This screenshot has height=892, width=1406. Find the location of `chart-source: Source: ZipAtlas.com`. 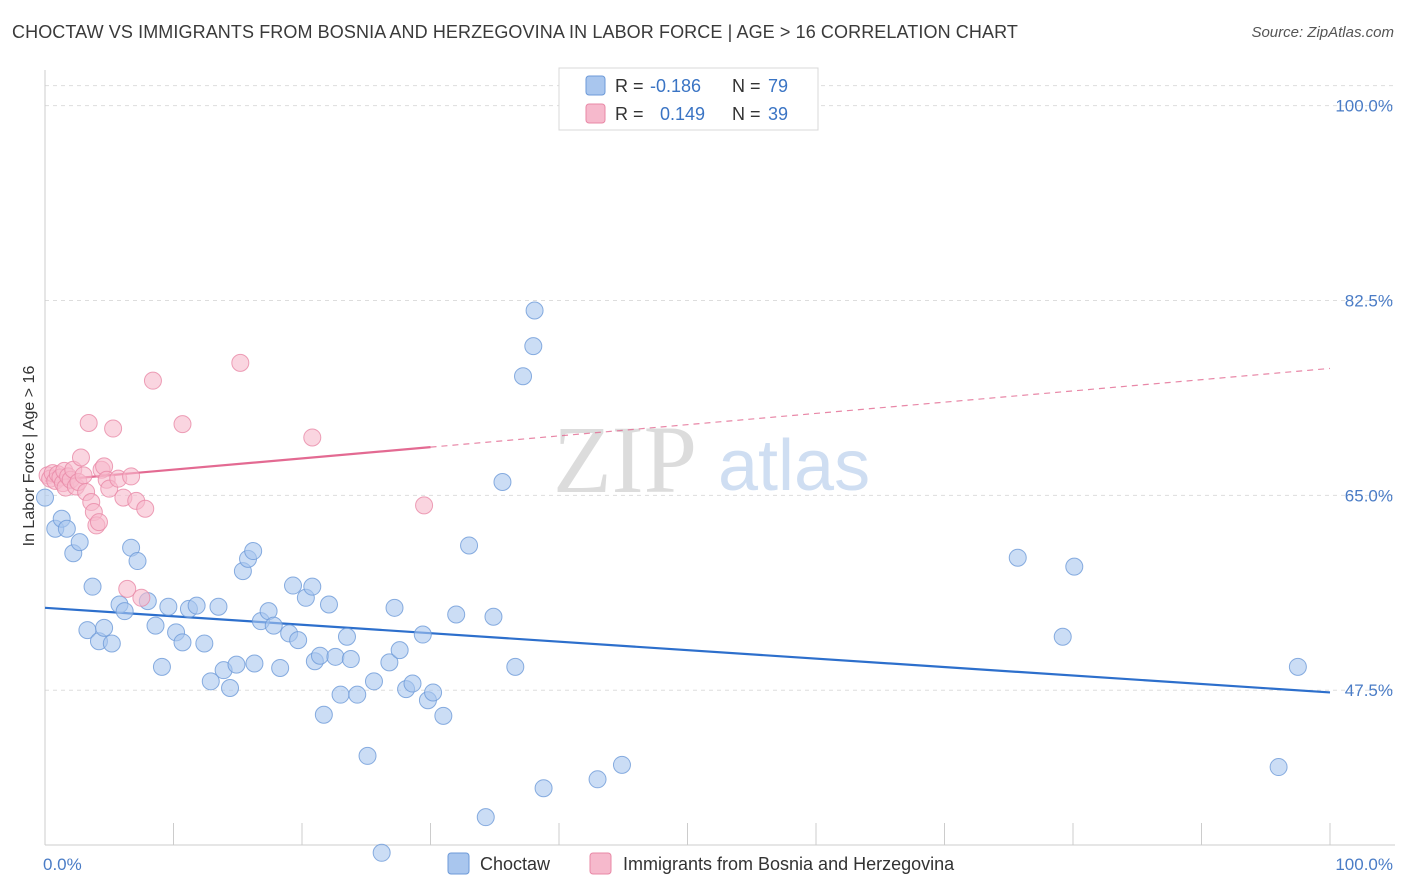

chart-source: Source: ZipAtlas.com is located at coordinates (1322, 32).